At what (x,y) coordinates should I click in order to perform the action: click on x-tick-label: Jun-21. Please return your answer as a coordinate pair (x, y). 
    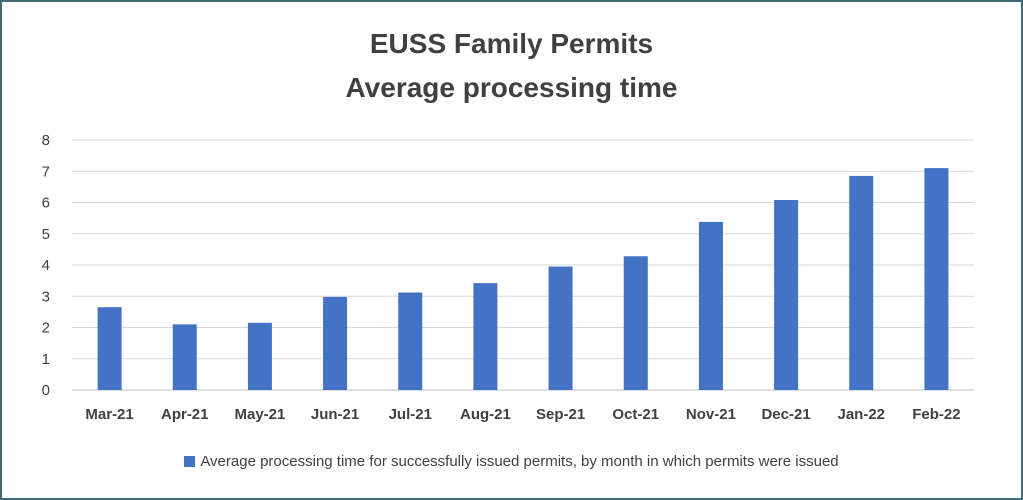
    Looking at the image, I should click on (335, 414).